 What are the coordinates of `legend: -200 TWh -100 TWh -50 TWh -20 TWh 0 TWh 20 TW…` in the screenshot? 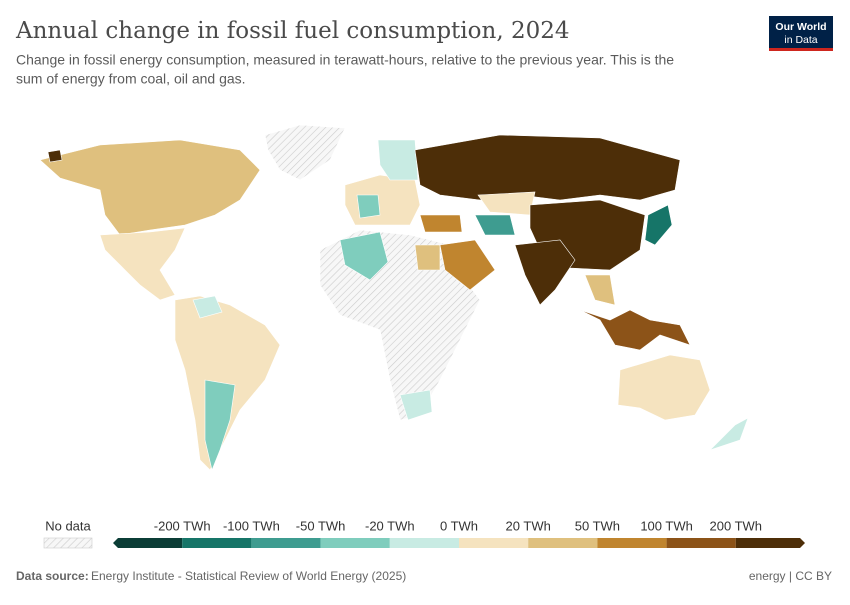 It's located at (459, 533).